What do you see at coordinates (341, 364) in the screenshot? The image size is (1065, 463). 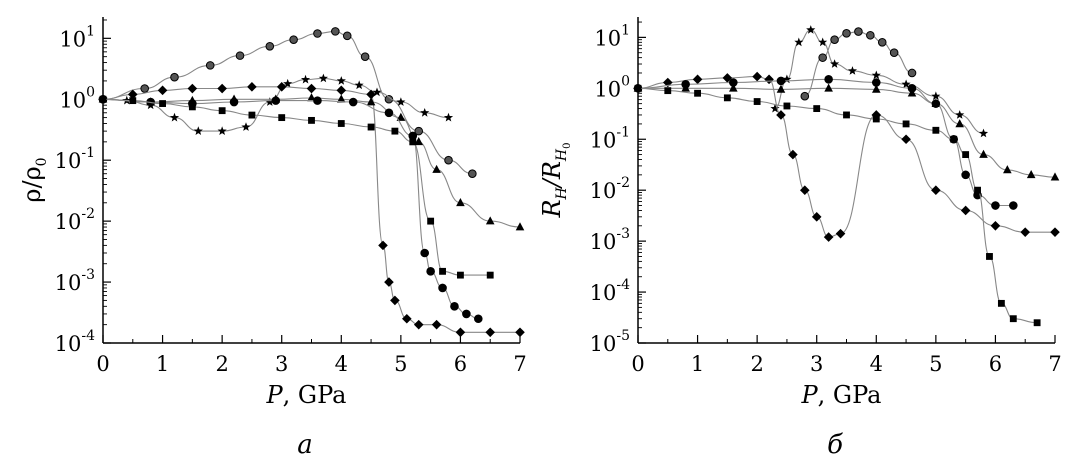 I see `x-tick-label: 4` at bounding box center [341, 364].